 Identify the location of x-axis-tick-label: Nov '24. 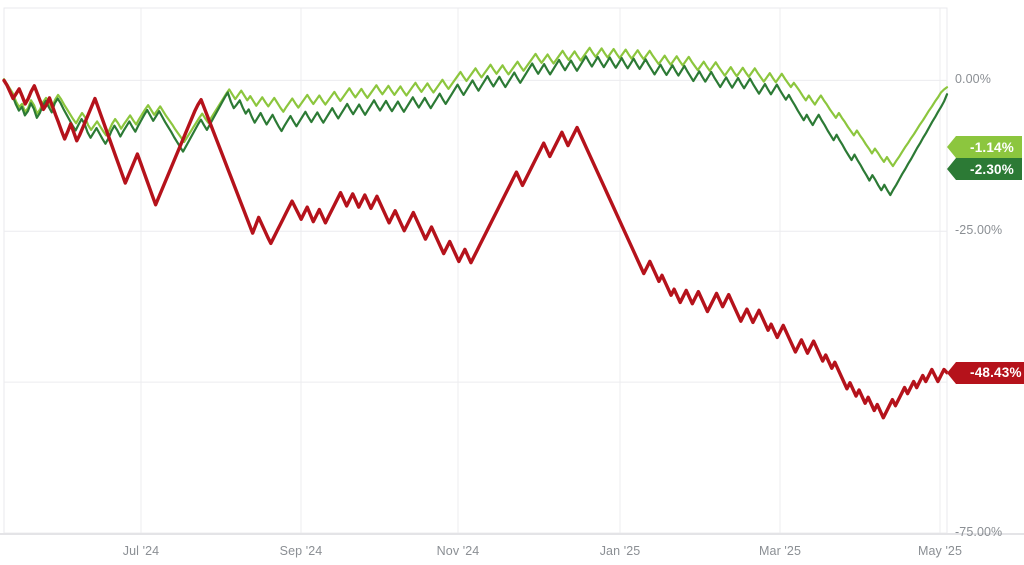
(458, 551).